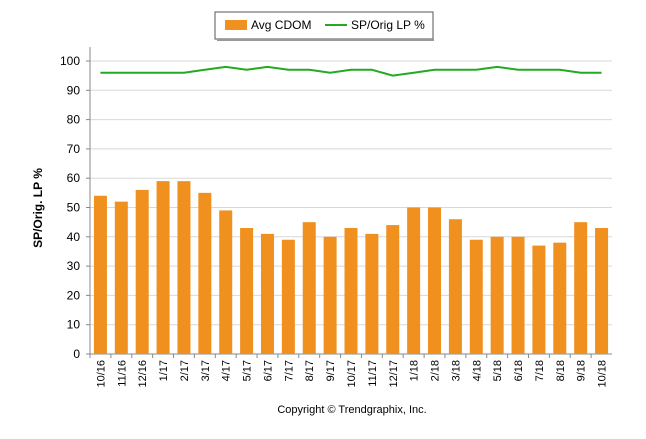 This screenshot has height=439, width=646. I want to click on x-tick-label: 9/17, so click(331, 370).